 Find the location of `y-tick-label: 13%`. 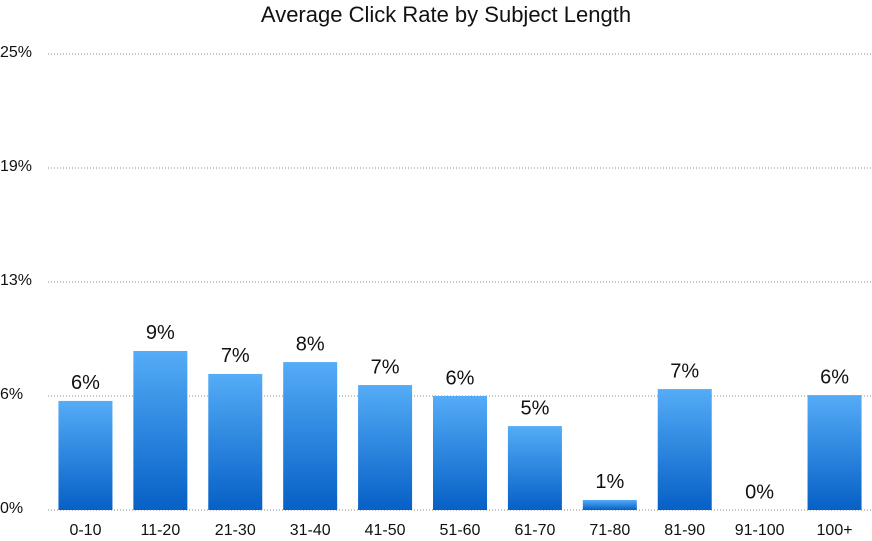

y-tick-label: 13% is located at coordinates (16, 280).